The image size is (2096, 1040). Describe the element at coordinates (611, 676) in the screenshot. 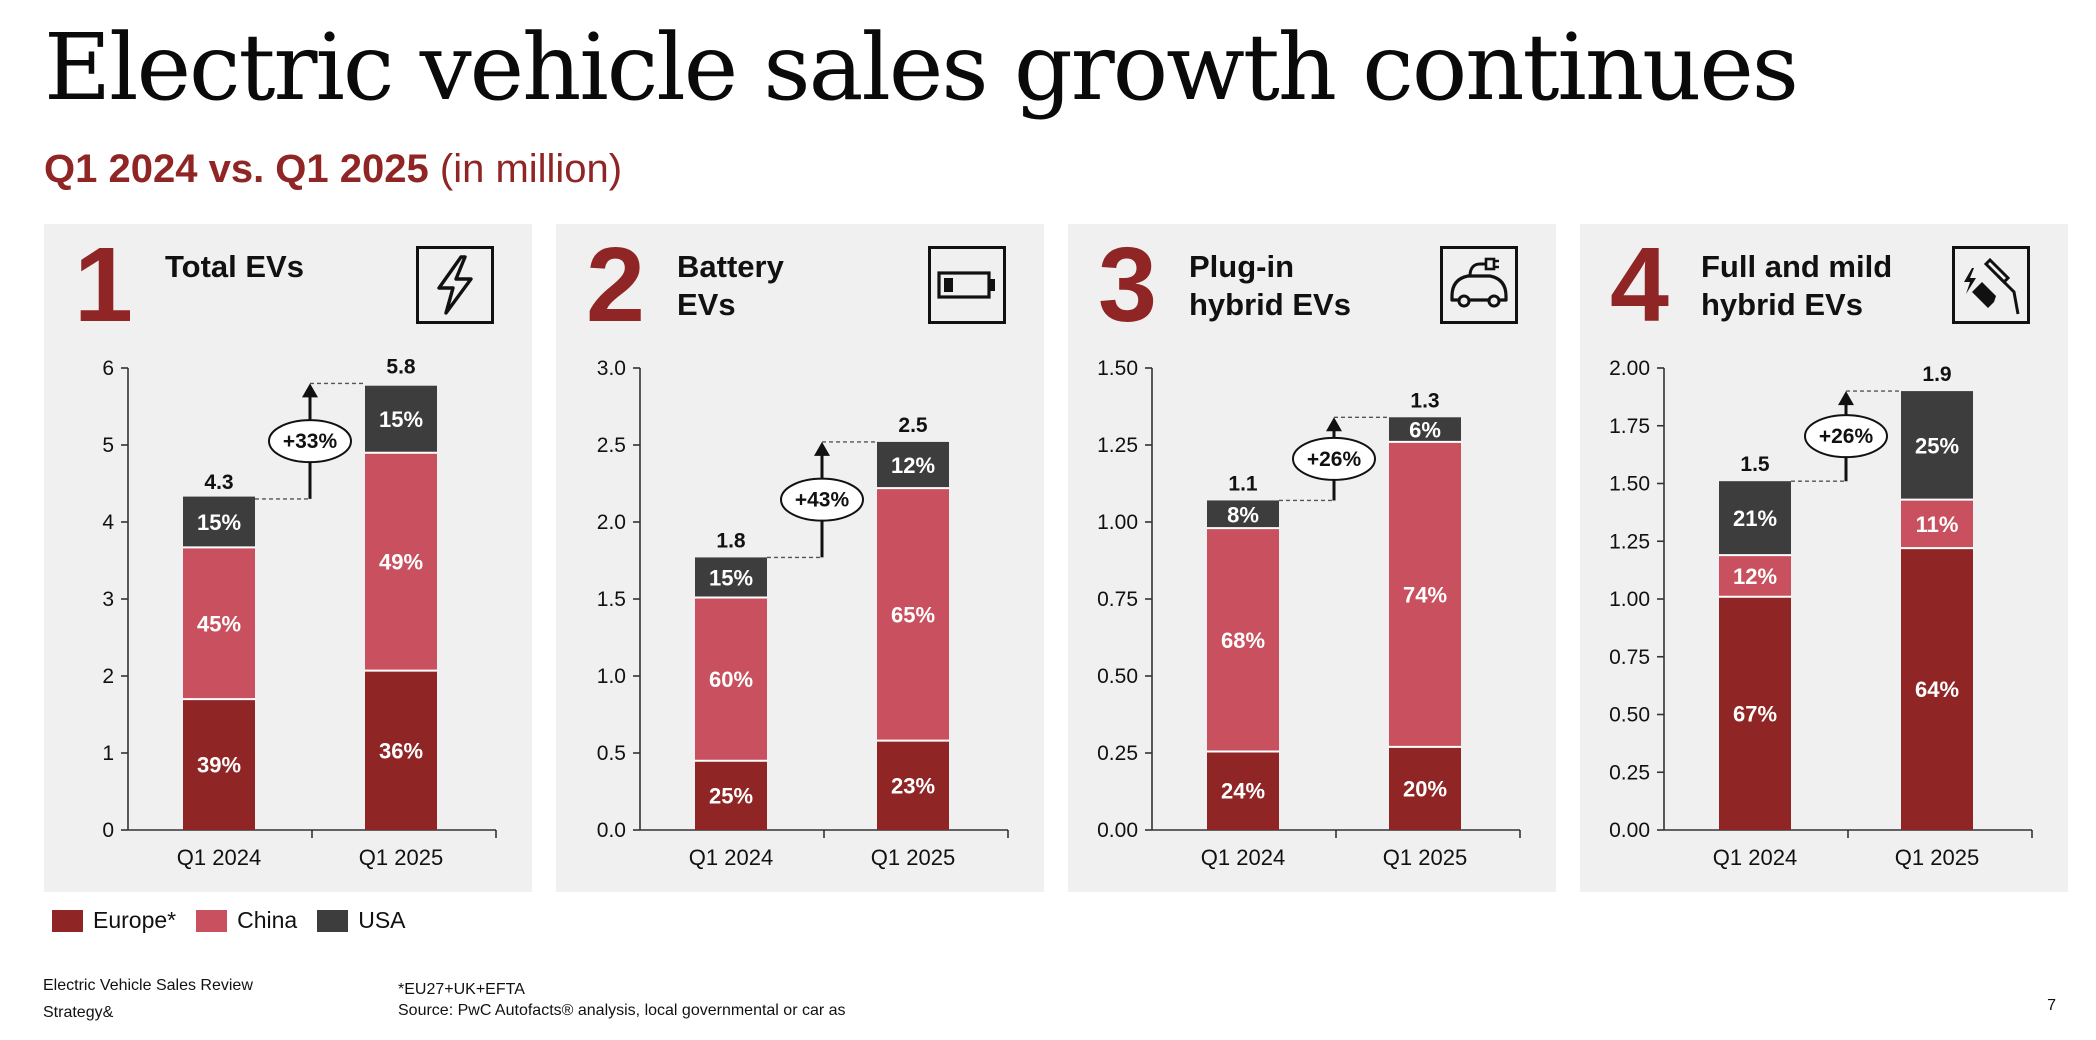

I see `y-tick-label: 1.0` at that location.